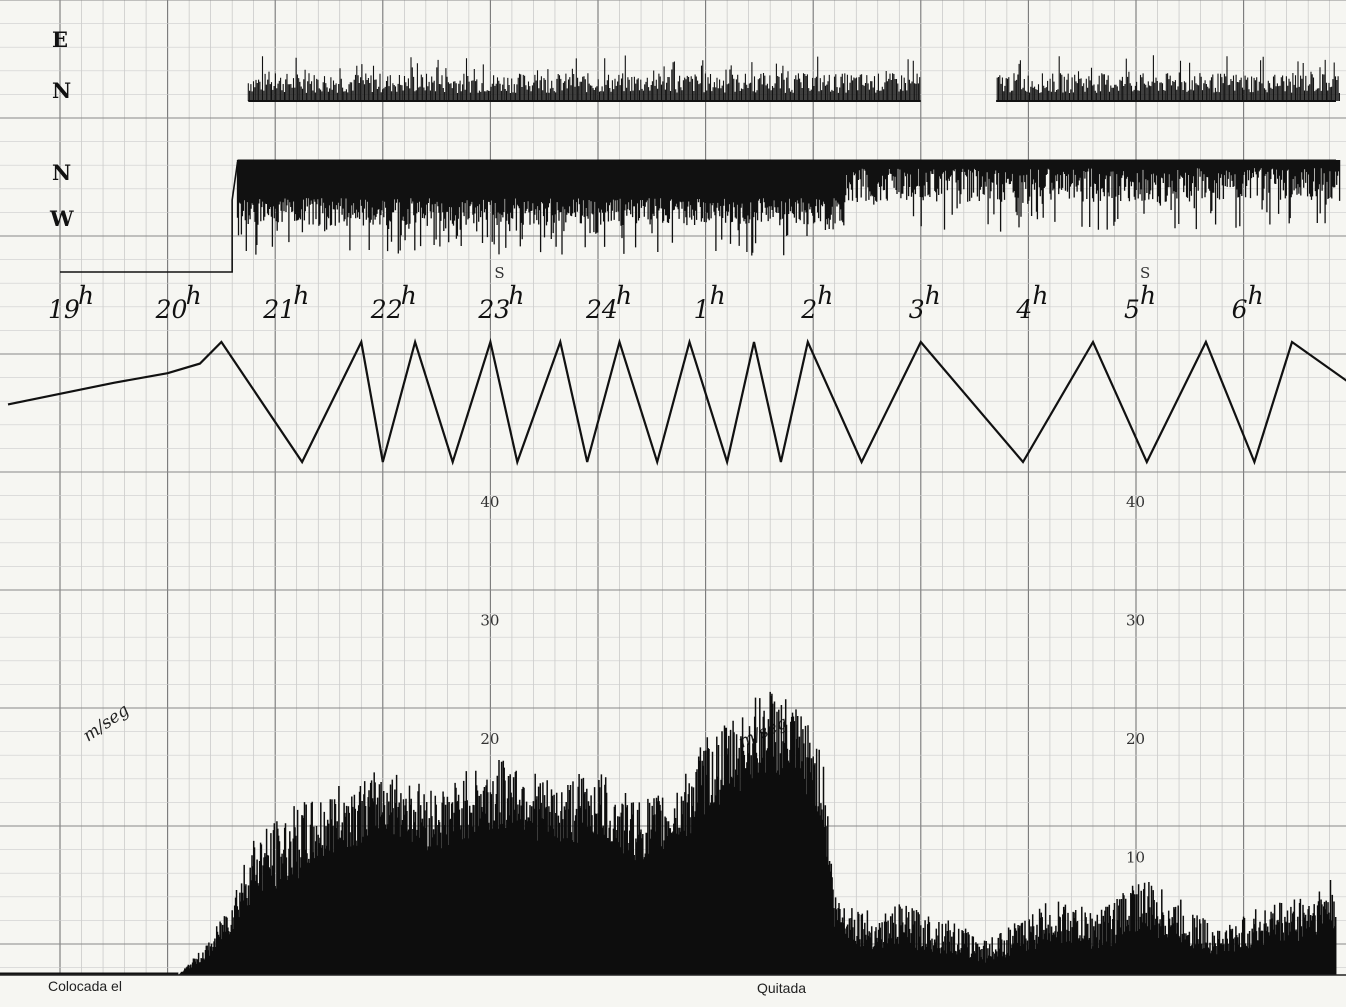  I want to click on hour-label: 4, so click(1023, 309).